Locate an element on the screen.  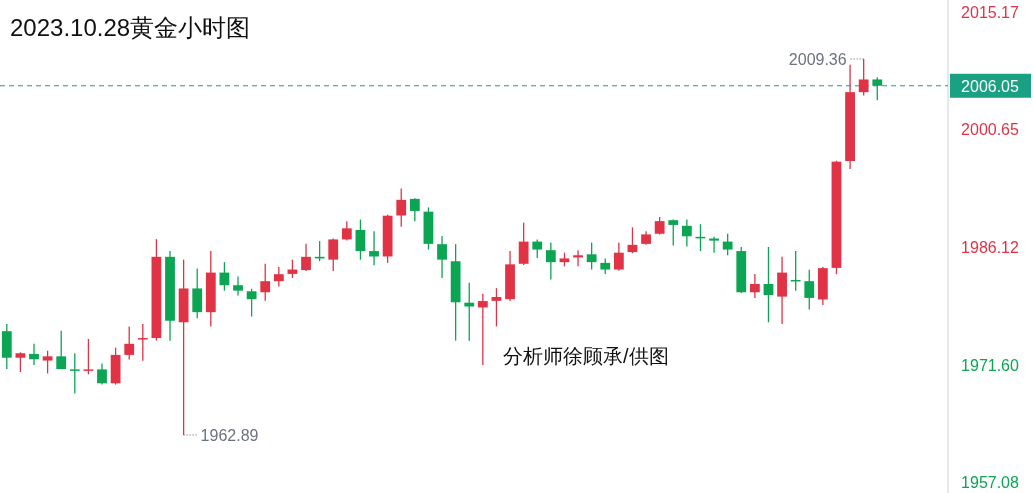
ref-line-label: 2006.05 is located at coordinates (990, 86).